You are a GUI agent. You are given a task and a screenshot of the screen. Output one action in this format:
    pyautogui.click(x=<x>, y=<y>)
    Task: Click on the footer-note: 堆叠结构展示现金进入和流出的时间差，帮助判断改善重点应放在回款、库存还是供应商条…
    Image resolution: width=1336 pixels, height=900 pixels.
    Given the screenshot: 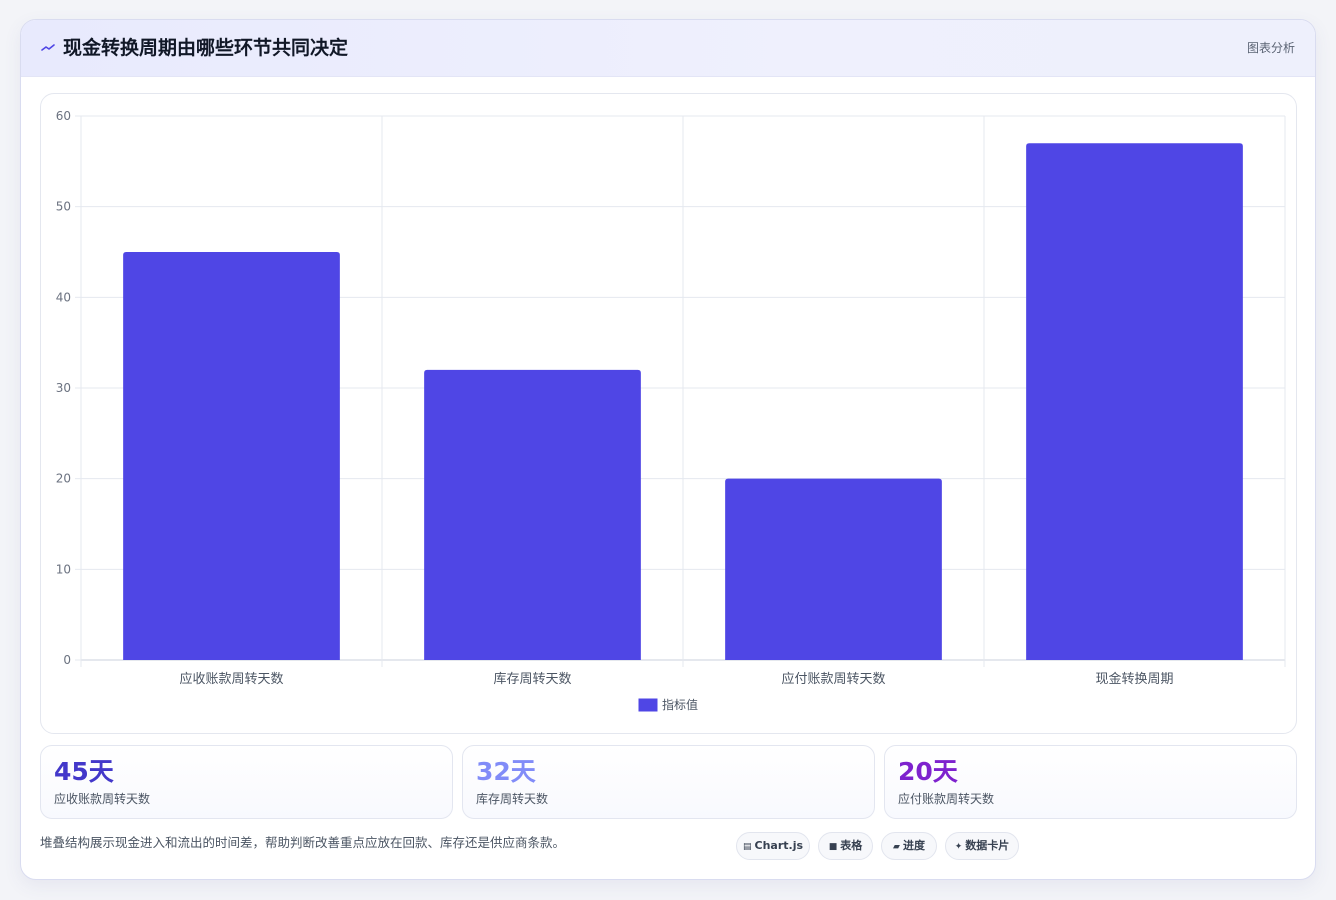 What is the action you would take?
    pyautogui.click(x=303, y=842)
    